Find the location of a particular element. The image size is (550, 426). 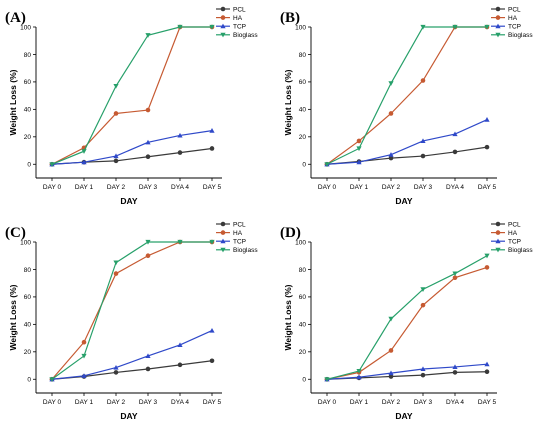

legend-marker-bioglass is located at coordinates (223, 250).